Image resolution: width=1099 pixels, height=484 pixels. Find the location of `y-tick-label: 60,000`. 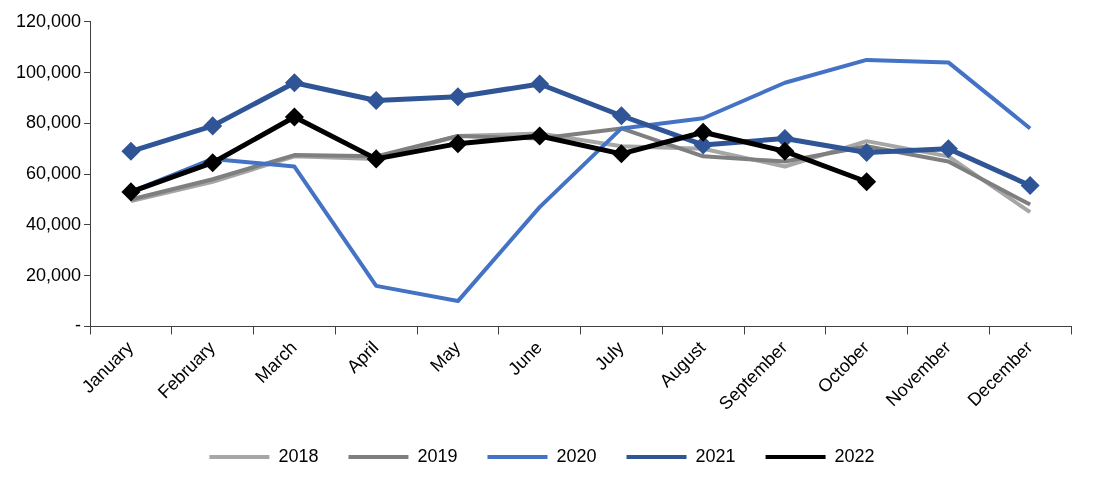

y-tick-label: 60,000 is located at coordinates (54, 173).